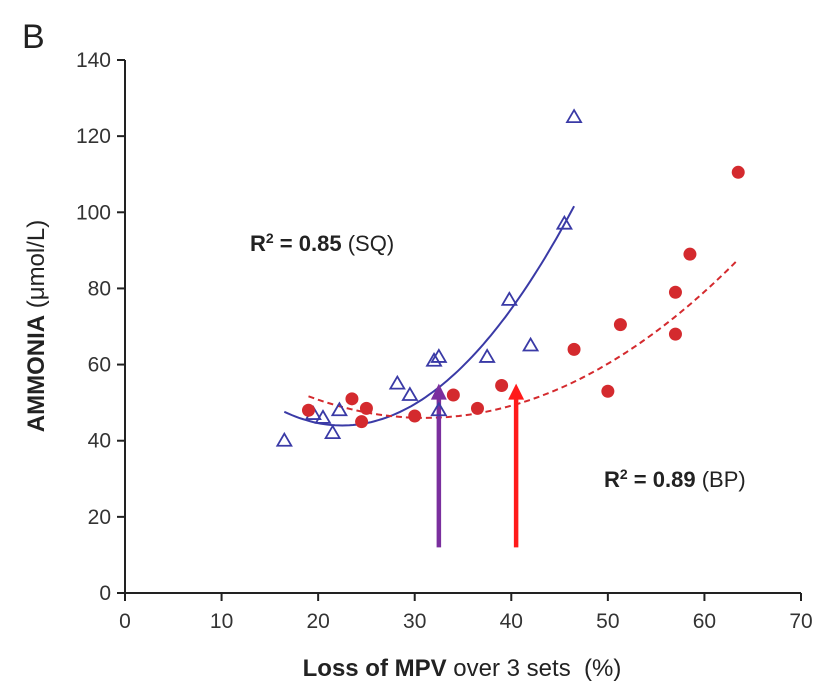  Describe the element at coordinates (125, 621) in the screenshot. I see `x-tick-label: 0` at that location.